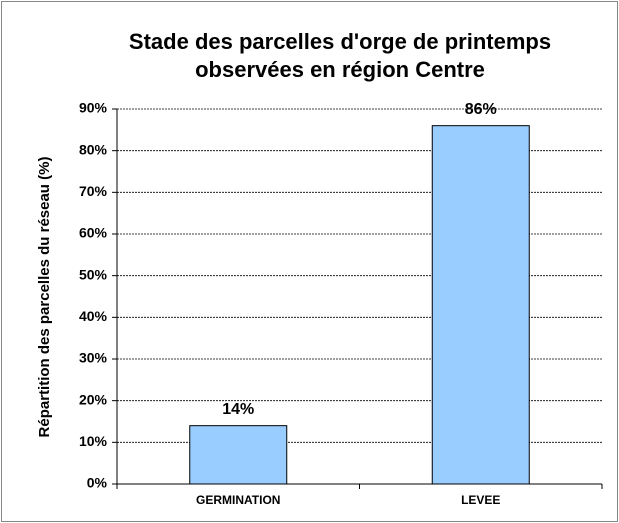 The width and height of the screenshot is (619, 523). What do you see at coordinates (97, 483) in the screenshot?
I see `y-tick-label: 0%` at bounding box center [97, 483].